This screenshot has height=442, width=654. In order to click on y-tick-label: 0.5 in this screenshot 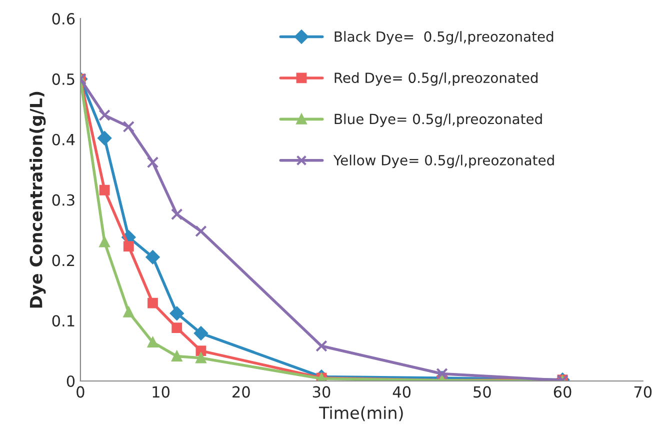, I will do `click(63, 79)`.